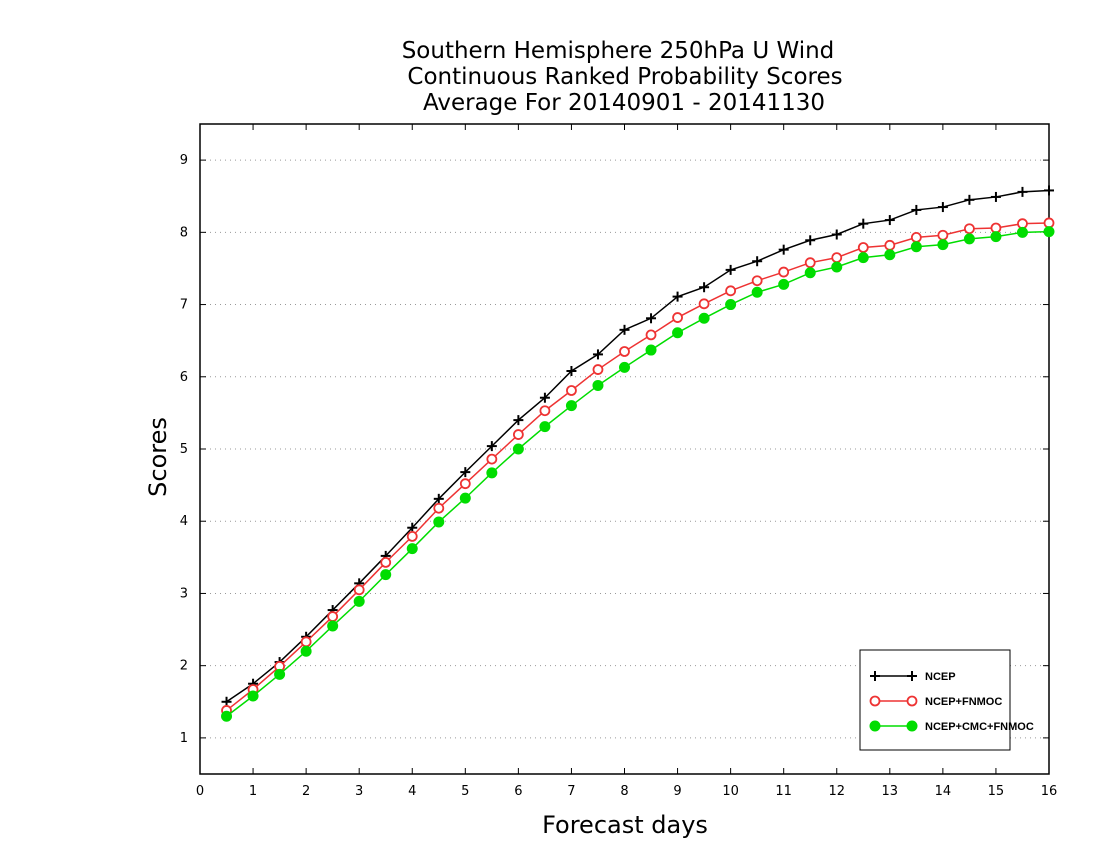  What do you see at coordinates (306, 791) in the screenshot?
I see `x-tick-label: 2` at bounding box center [306, 791].